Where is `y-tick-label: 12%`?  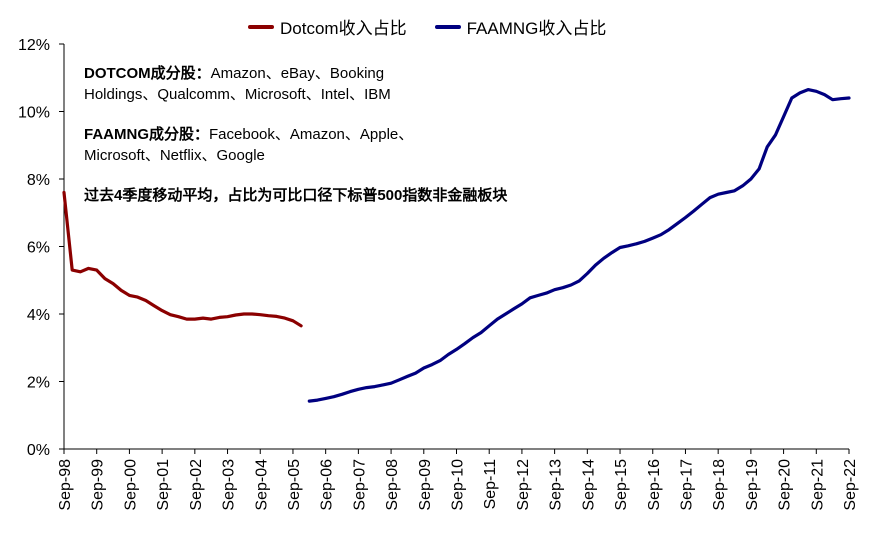 y-tick-label: 12% is located at coordinates (34, 45).